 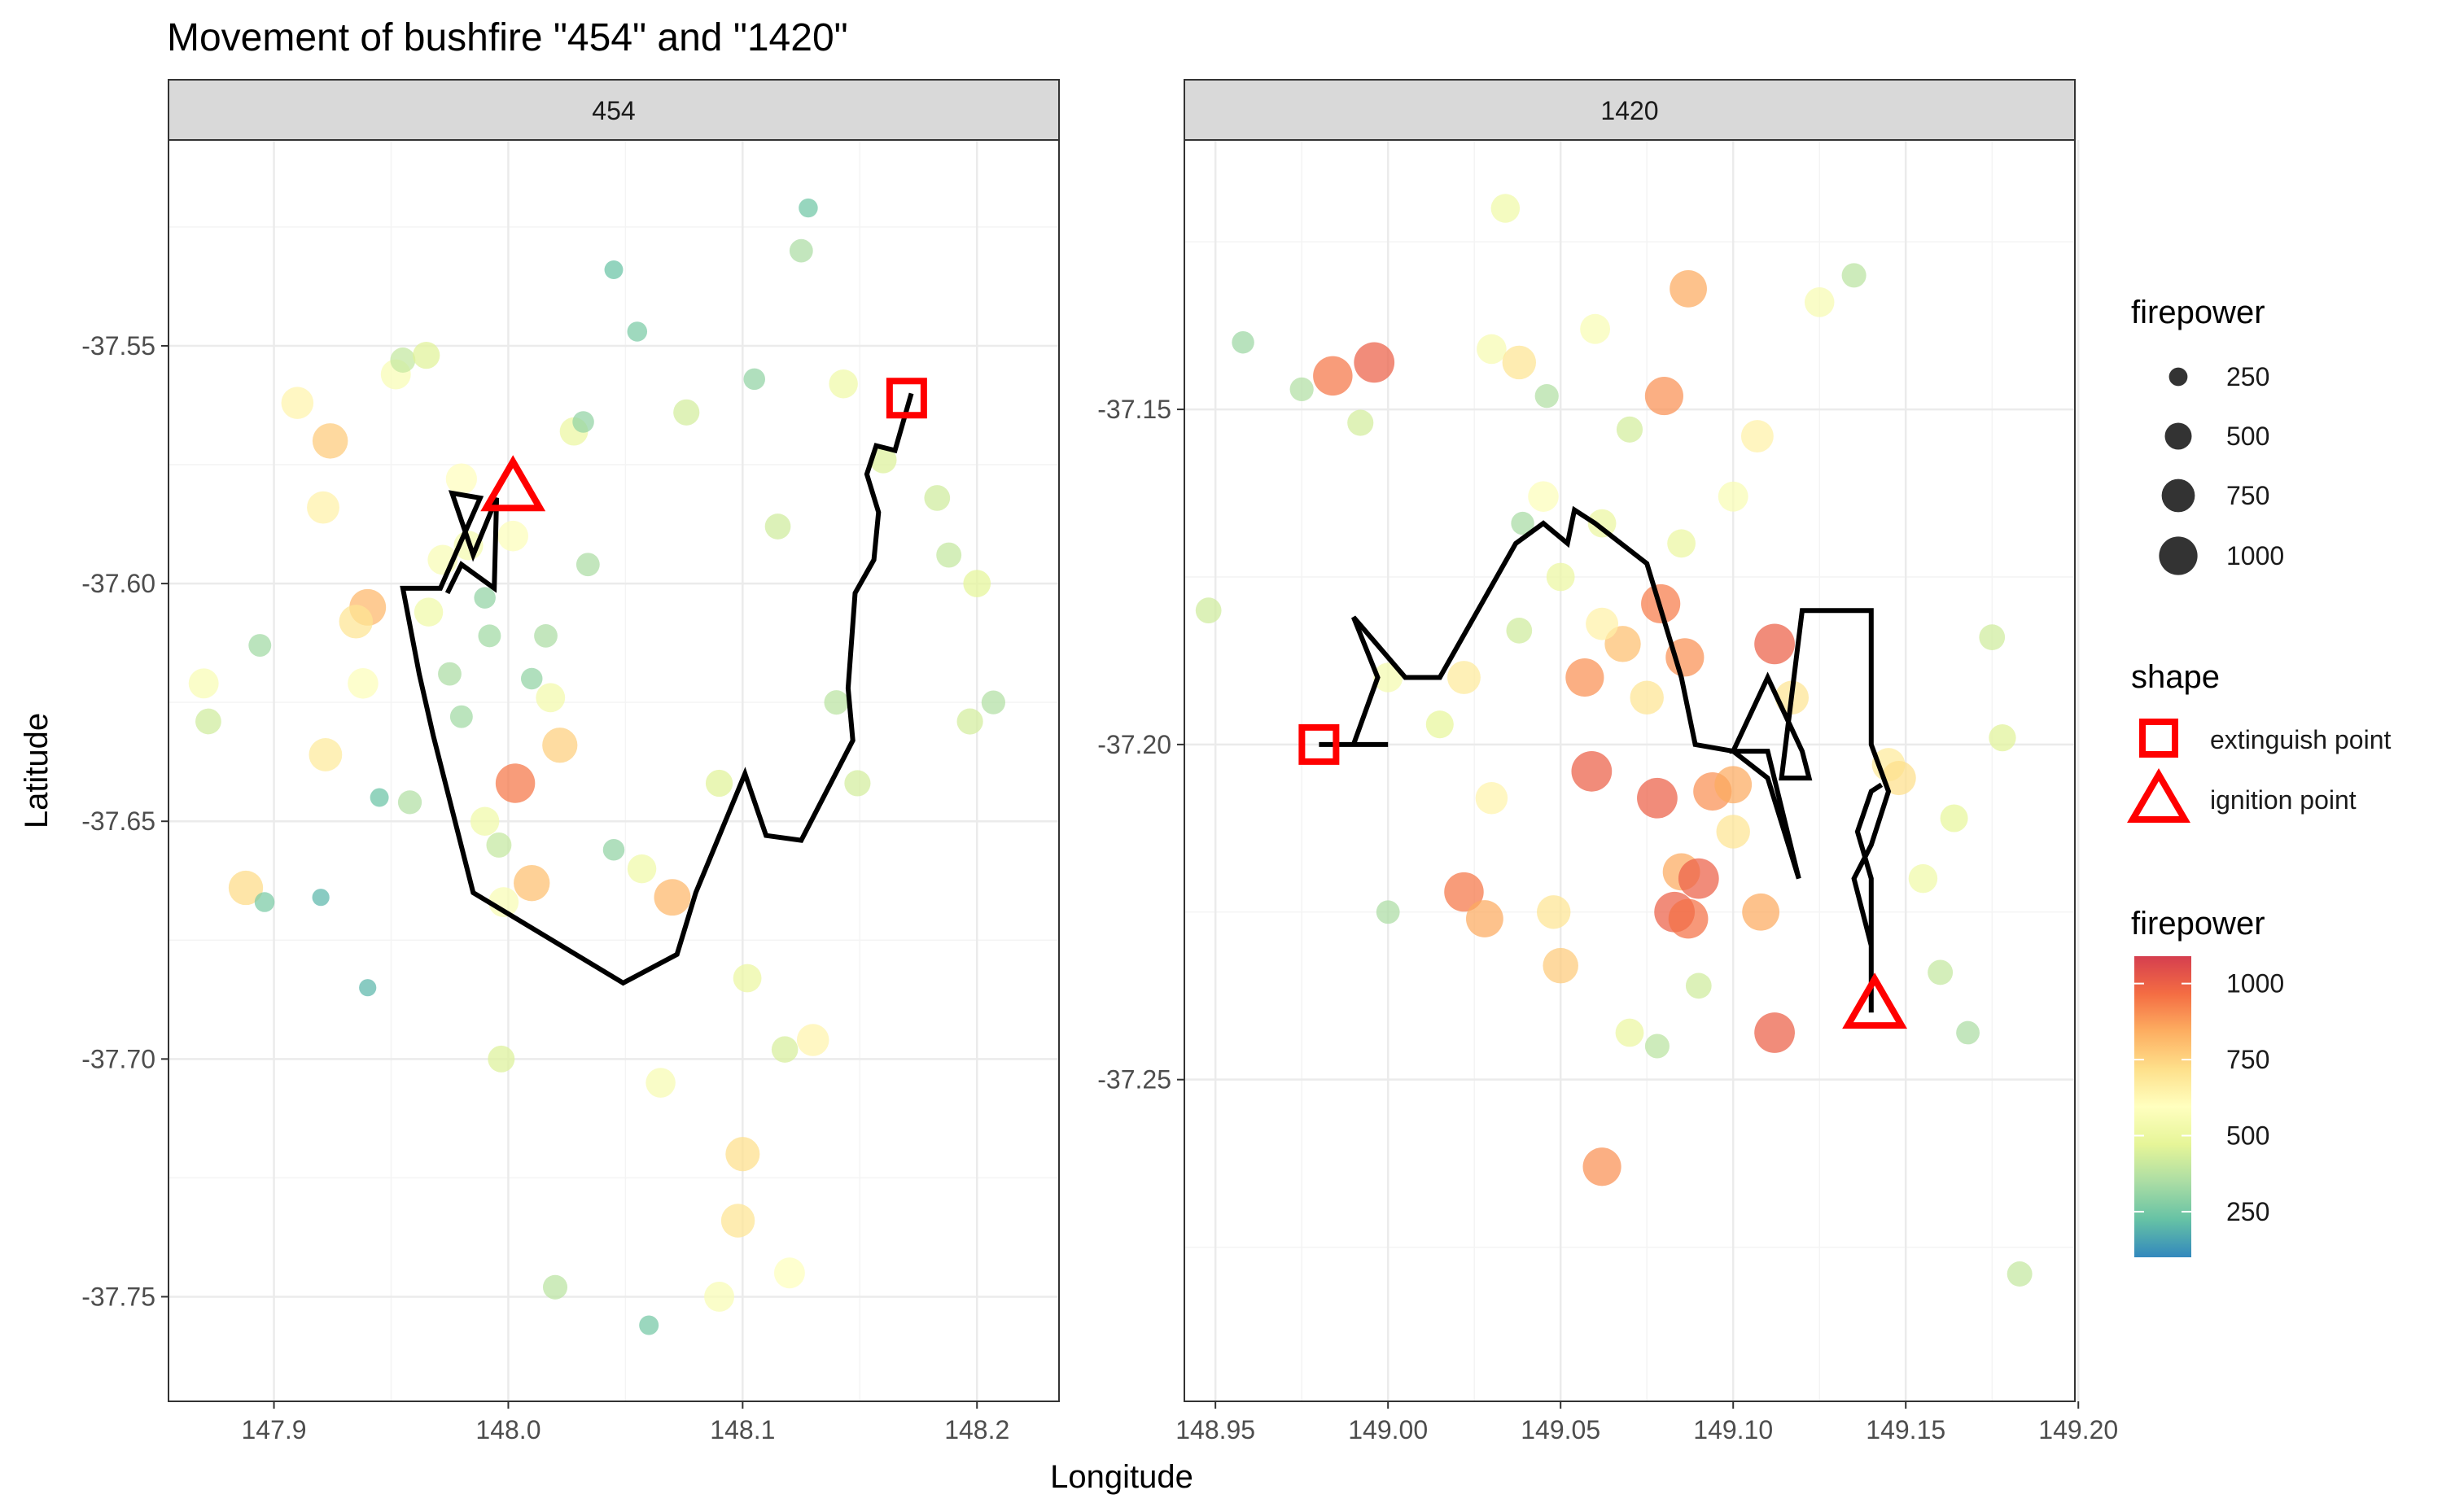 I want to click on x-tick-label: 149.15, so click(x=1905, y=1429).